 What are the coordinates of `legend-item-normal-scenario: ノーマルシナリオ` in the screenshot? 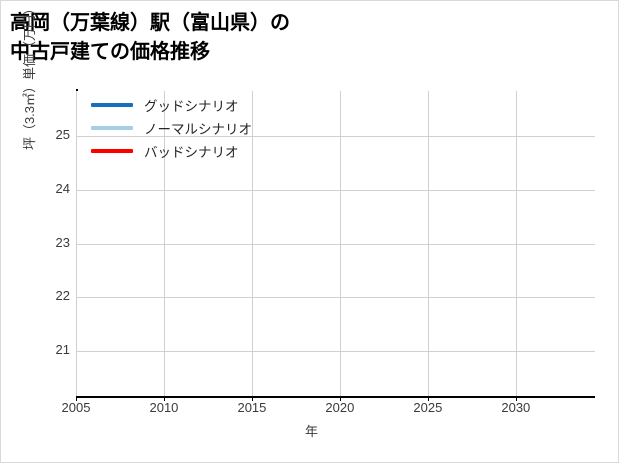 It's located at (171, 127).